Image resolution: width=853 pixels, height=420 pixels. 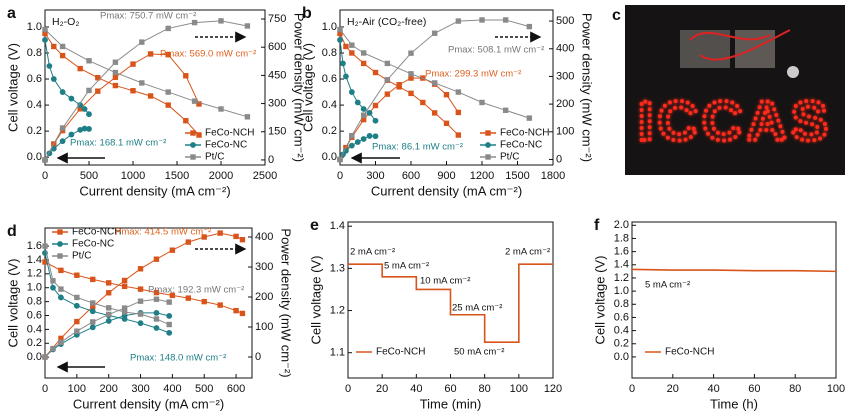 What do you see at coordinates (616, 15) in the screenshot?
I see `panel-label: c` at bounding box center [616, 15].